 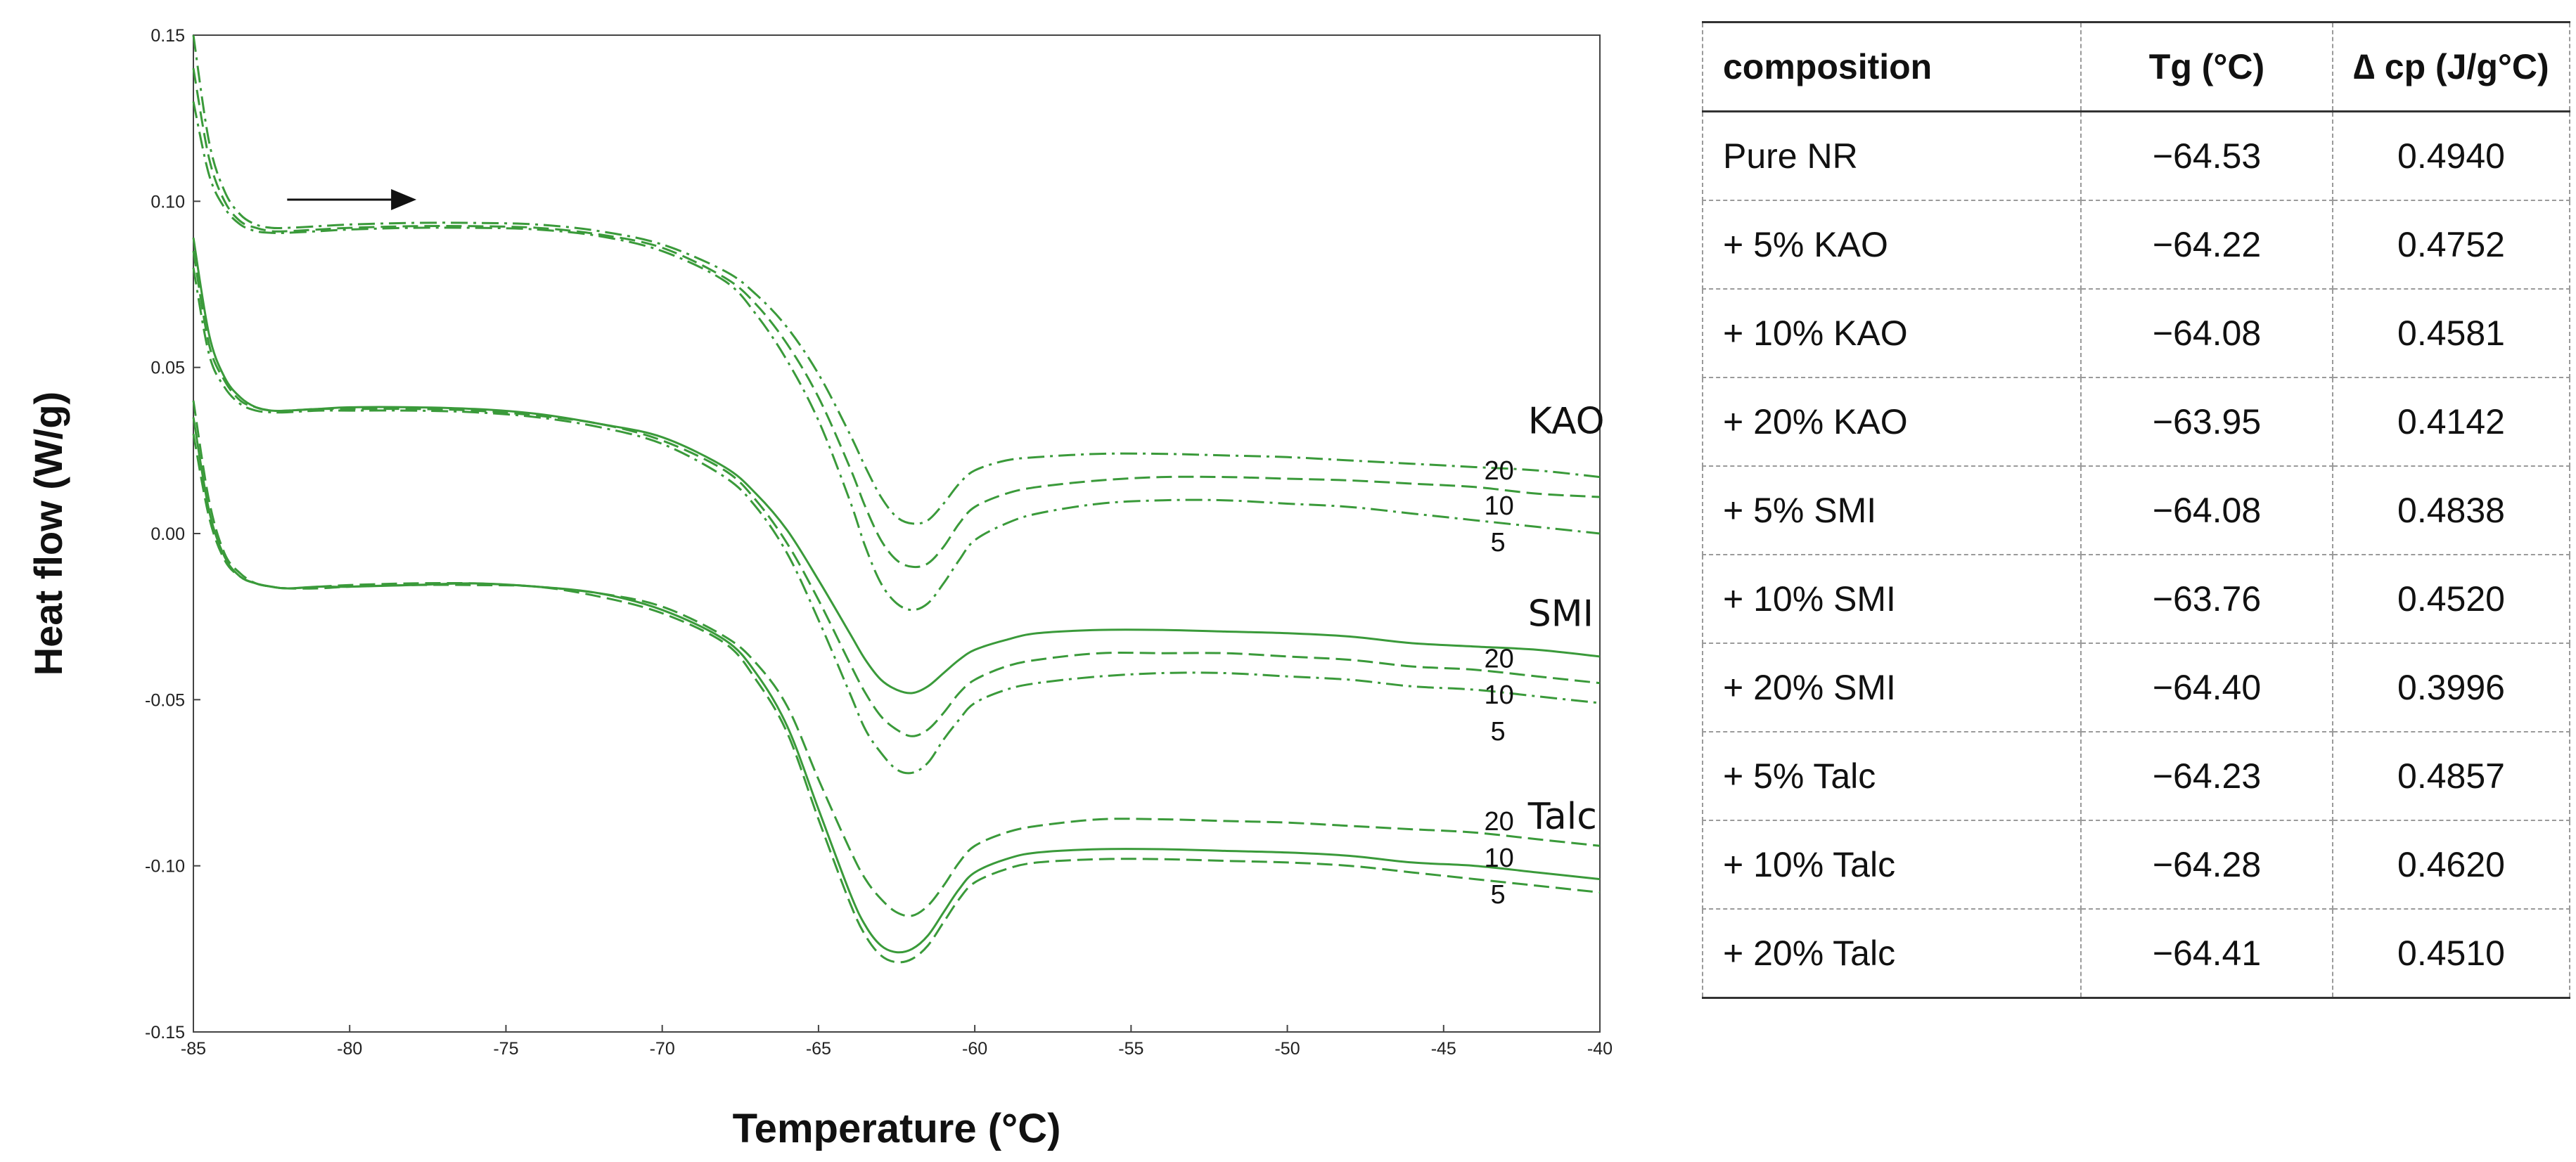 I want to click on y-axis-ticks: -0.15 -0.10 -0.05 0.00 0.05 0.10 0.15, so click(x=172, y=534).